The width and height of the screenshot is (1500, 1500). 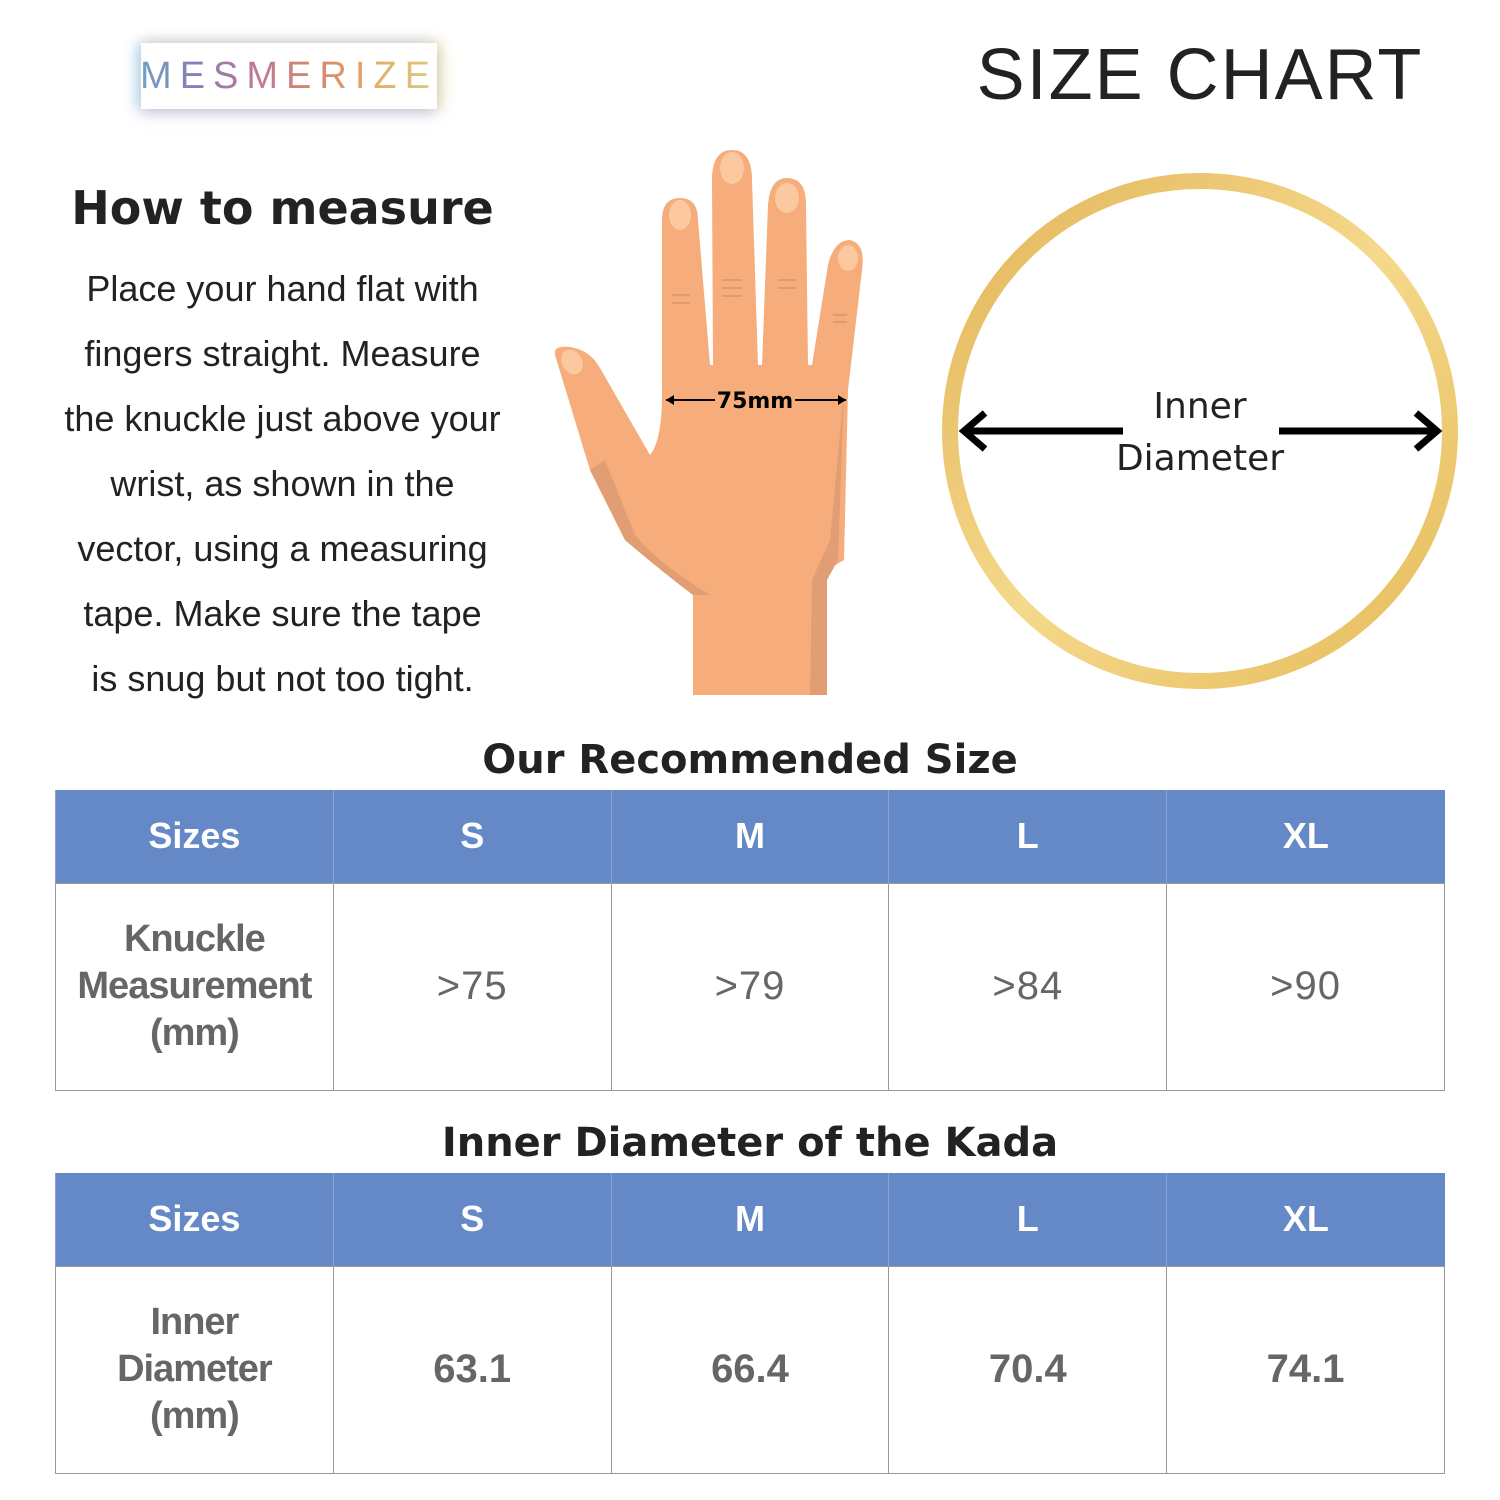 I want to click on value-cell: >79, so click(x=750, y=986).